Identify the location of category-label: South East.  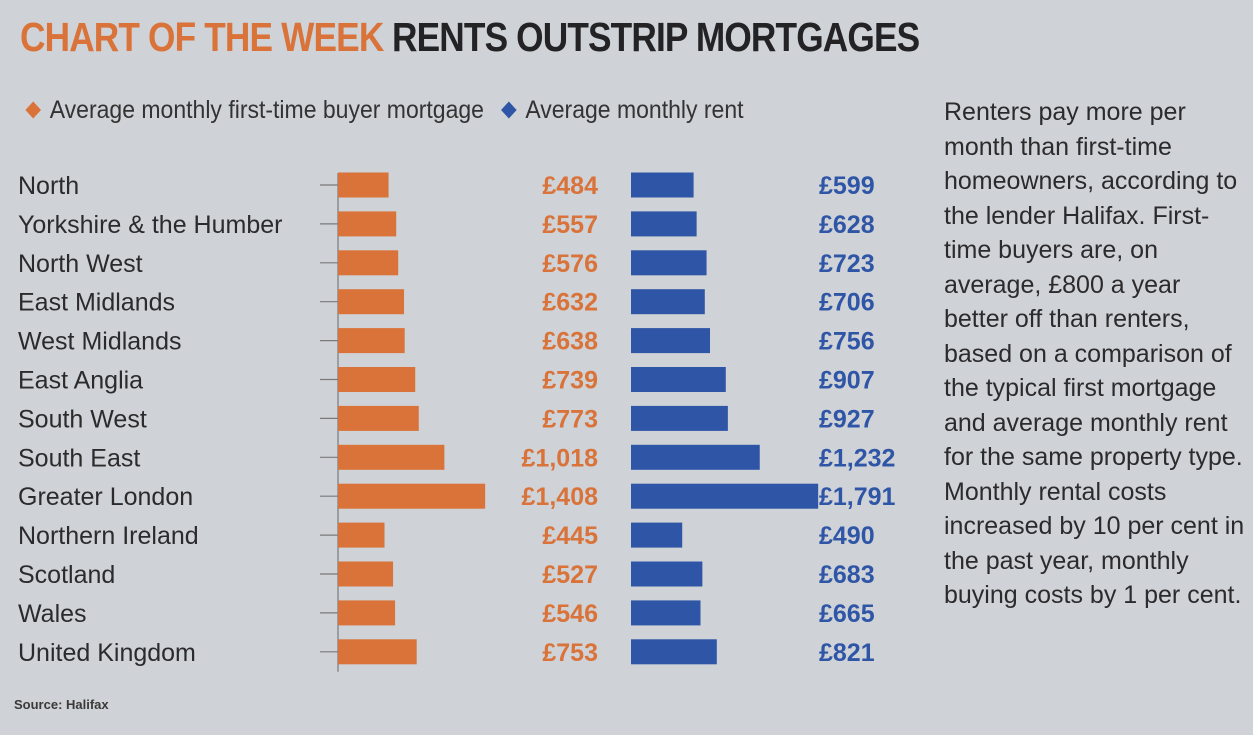
(79, 458).